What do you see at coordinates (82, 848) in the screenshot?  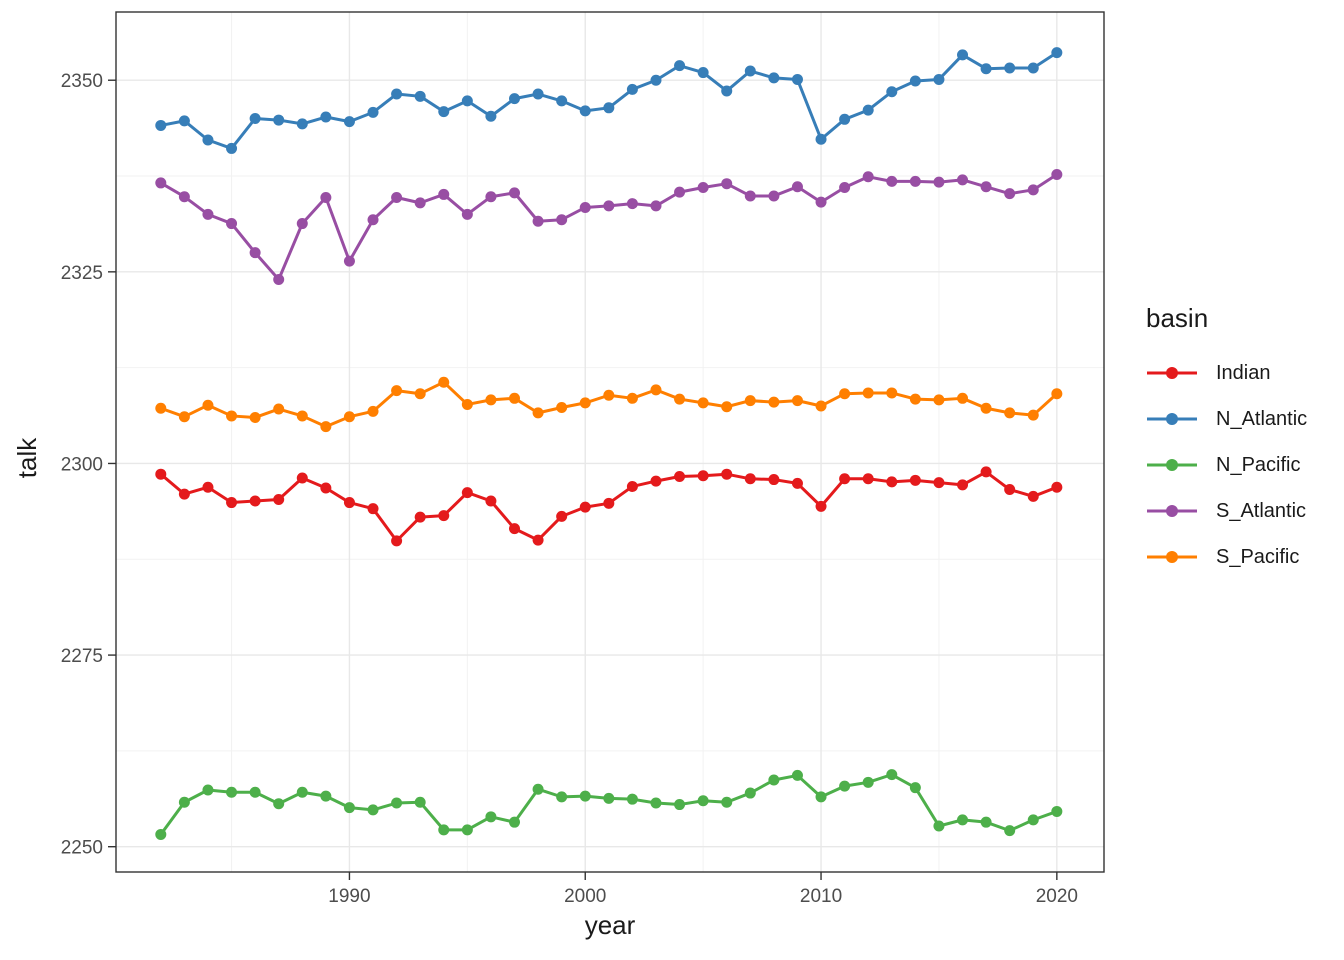 I see `y-tick-label: 2250` at bounding box center [82, 848].